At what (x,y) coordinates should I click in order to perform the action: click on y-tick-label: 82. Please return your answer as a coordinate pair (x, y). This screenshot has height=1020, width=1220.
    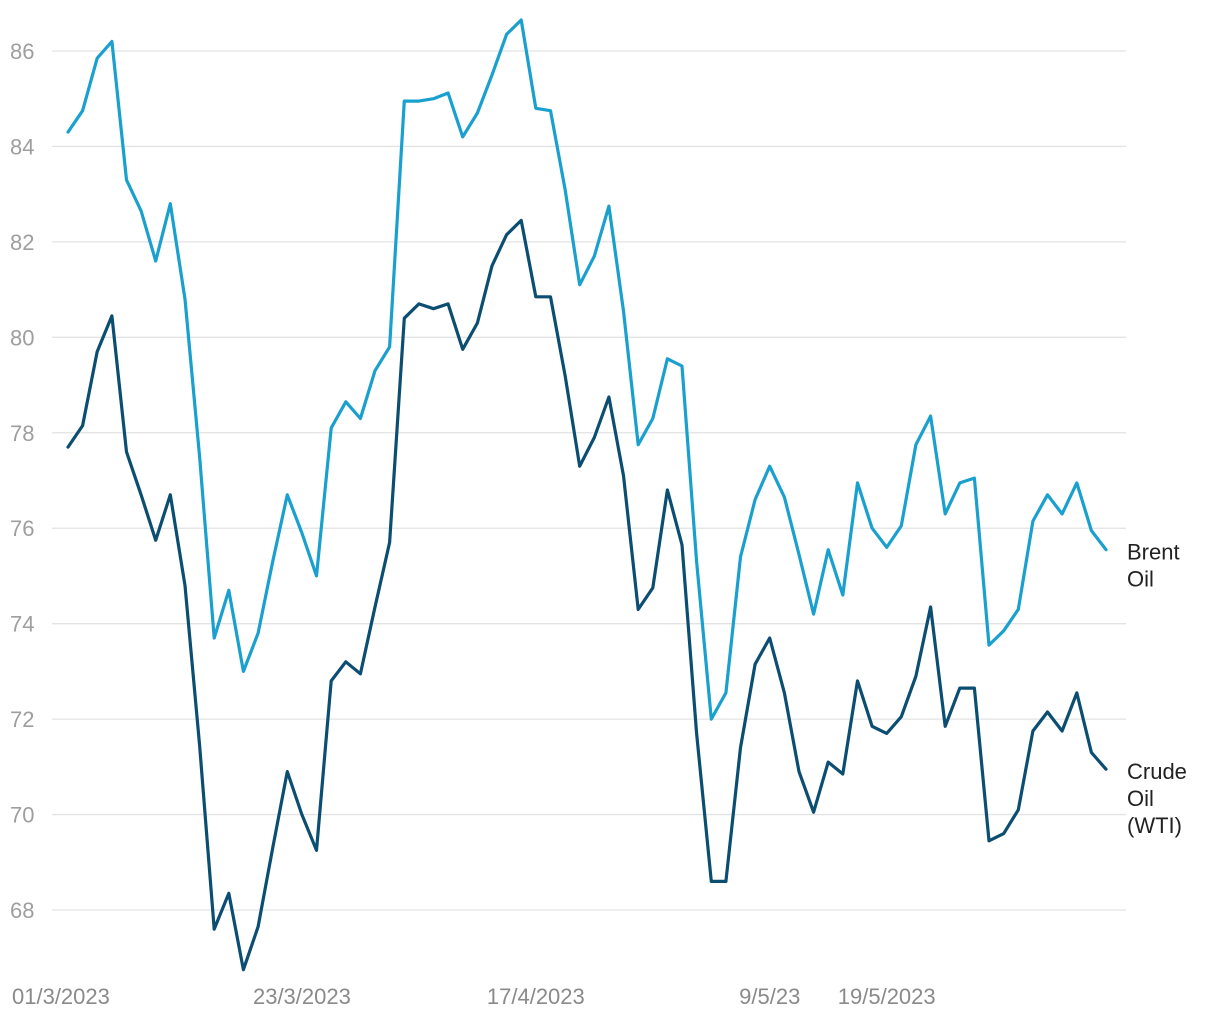
    Looking at the image, I should click on (22, 242).